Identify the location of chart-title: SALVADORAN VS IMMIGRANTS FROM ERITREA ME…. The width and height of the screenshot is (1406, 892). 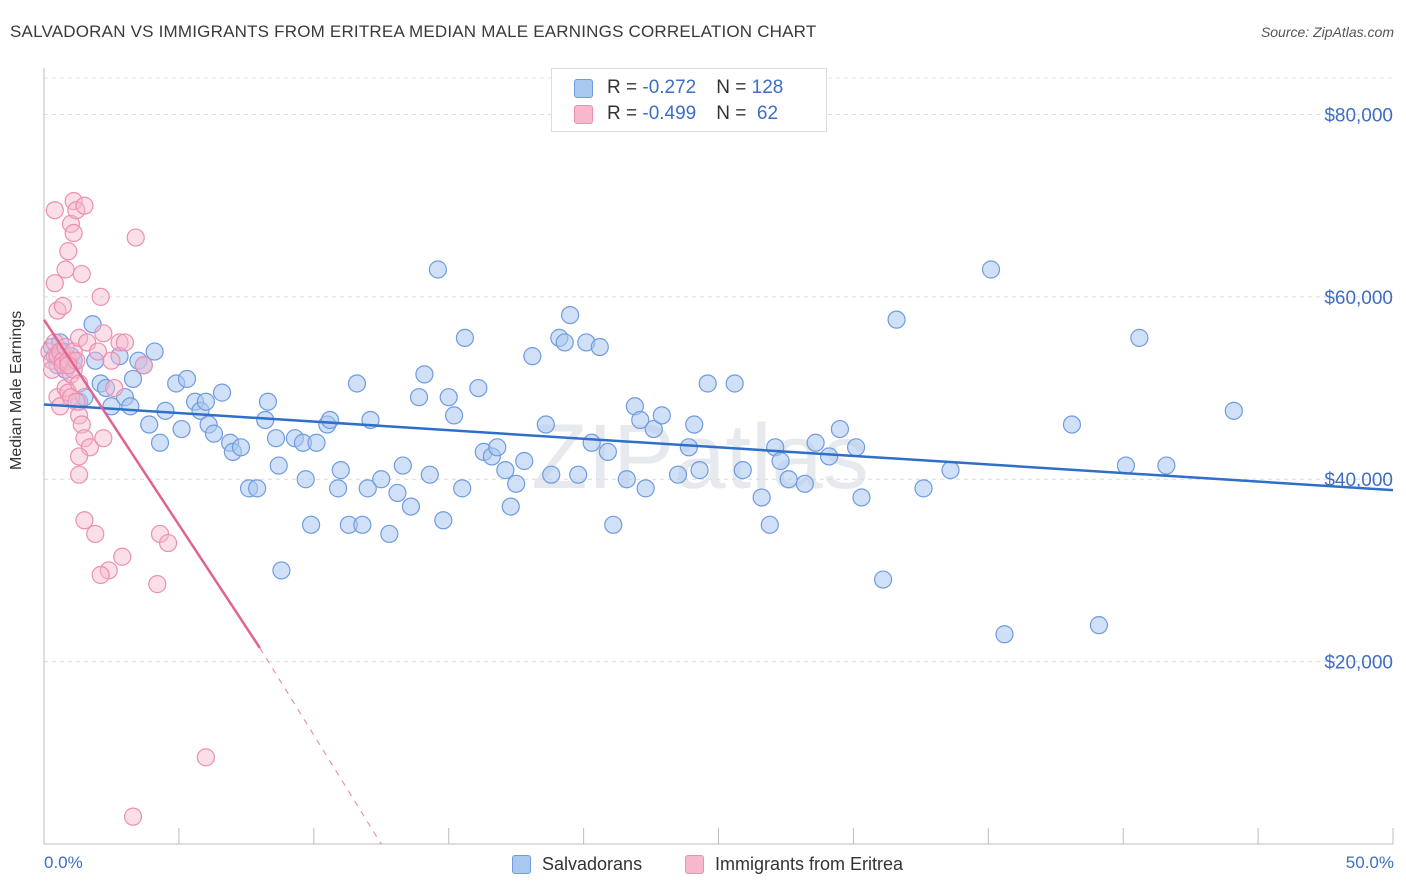
(413, 31).